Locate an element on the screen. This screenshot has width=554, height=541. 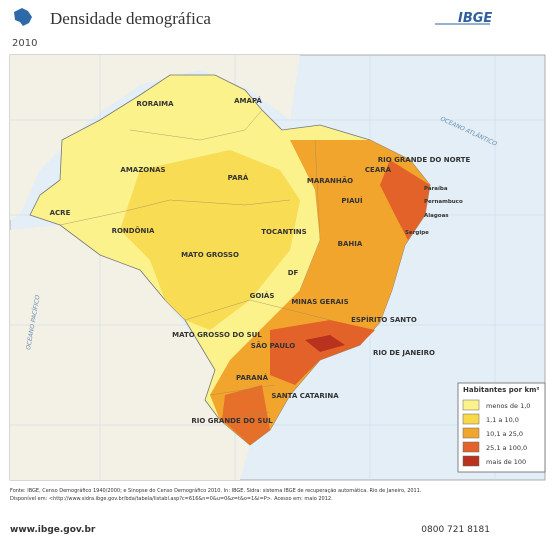
state-label: MINAS GERAIS is located at coordinates (319, 302).